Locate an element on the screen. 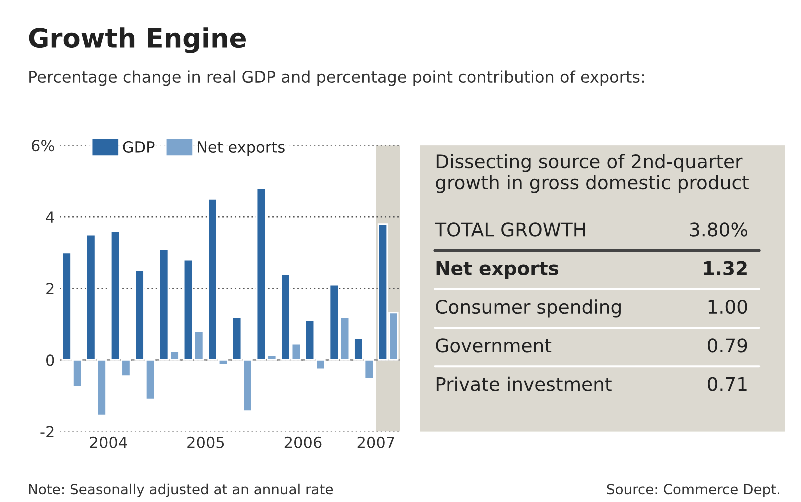  category-label: Government is located at coordinates (494, 345).